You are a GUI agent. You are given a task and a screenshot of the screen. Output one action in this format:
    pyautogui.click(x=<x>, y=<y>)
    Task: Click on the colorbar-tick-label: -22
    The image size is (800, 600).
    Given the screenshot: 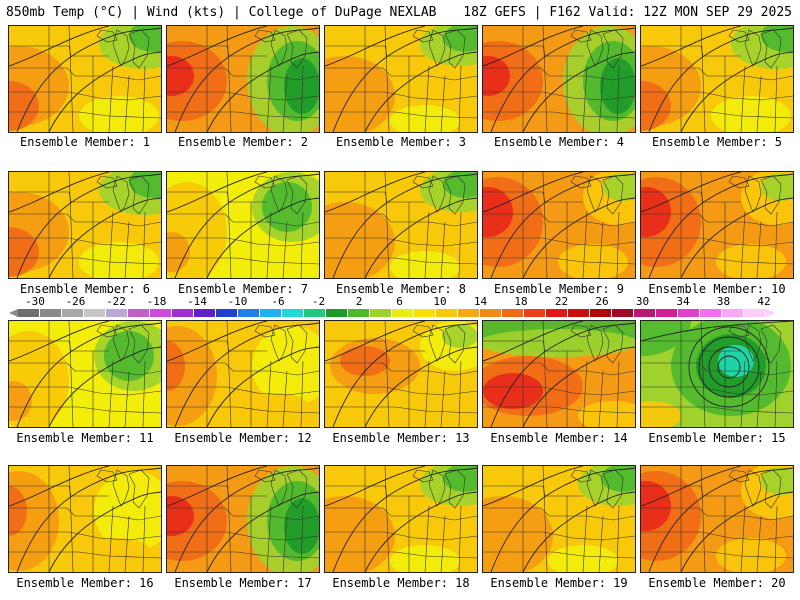 What is the action you would take?
    pyautogui.click(x=116, y=301)
    